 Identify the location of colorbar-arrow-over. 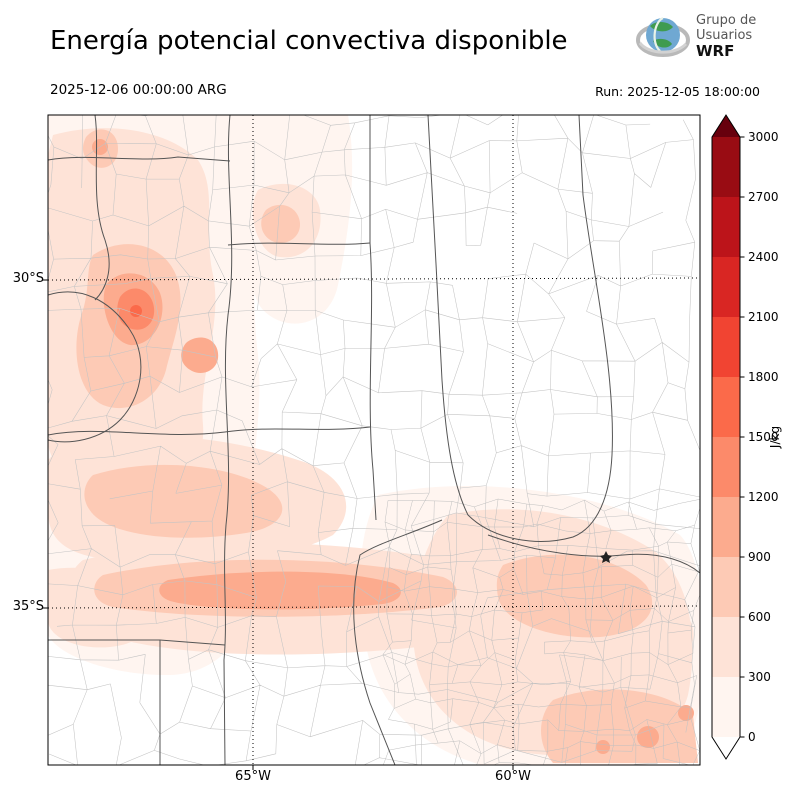
(726, 126).